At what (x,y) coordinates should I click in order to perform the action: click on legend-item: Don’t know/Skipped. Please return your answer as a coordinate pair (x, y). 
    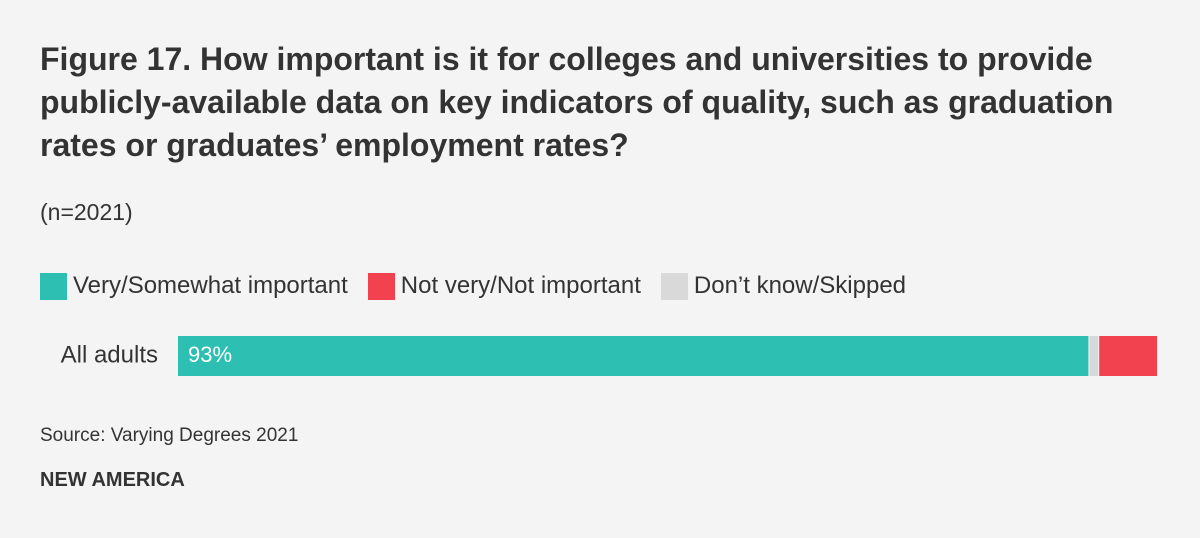
    Looking at the image, I should click on (783, 286).